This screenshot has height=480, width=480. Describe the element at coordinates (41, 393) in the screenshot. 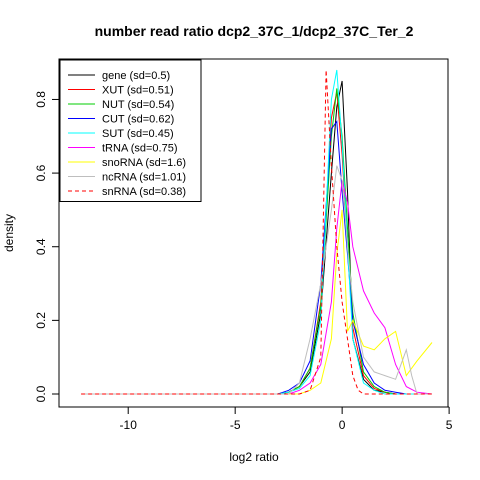

I see `y-tick-label: 0.0` at that location.